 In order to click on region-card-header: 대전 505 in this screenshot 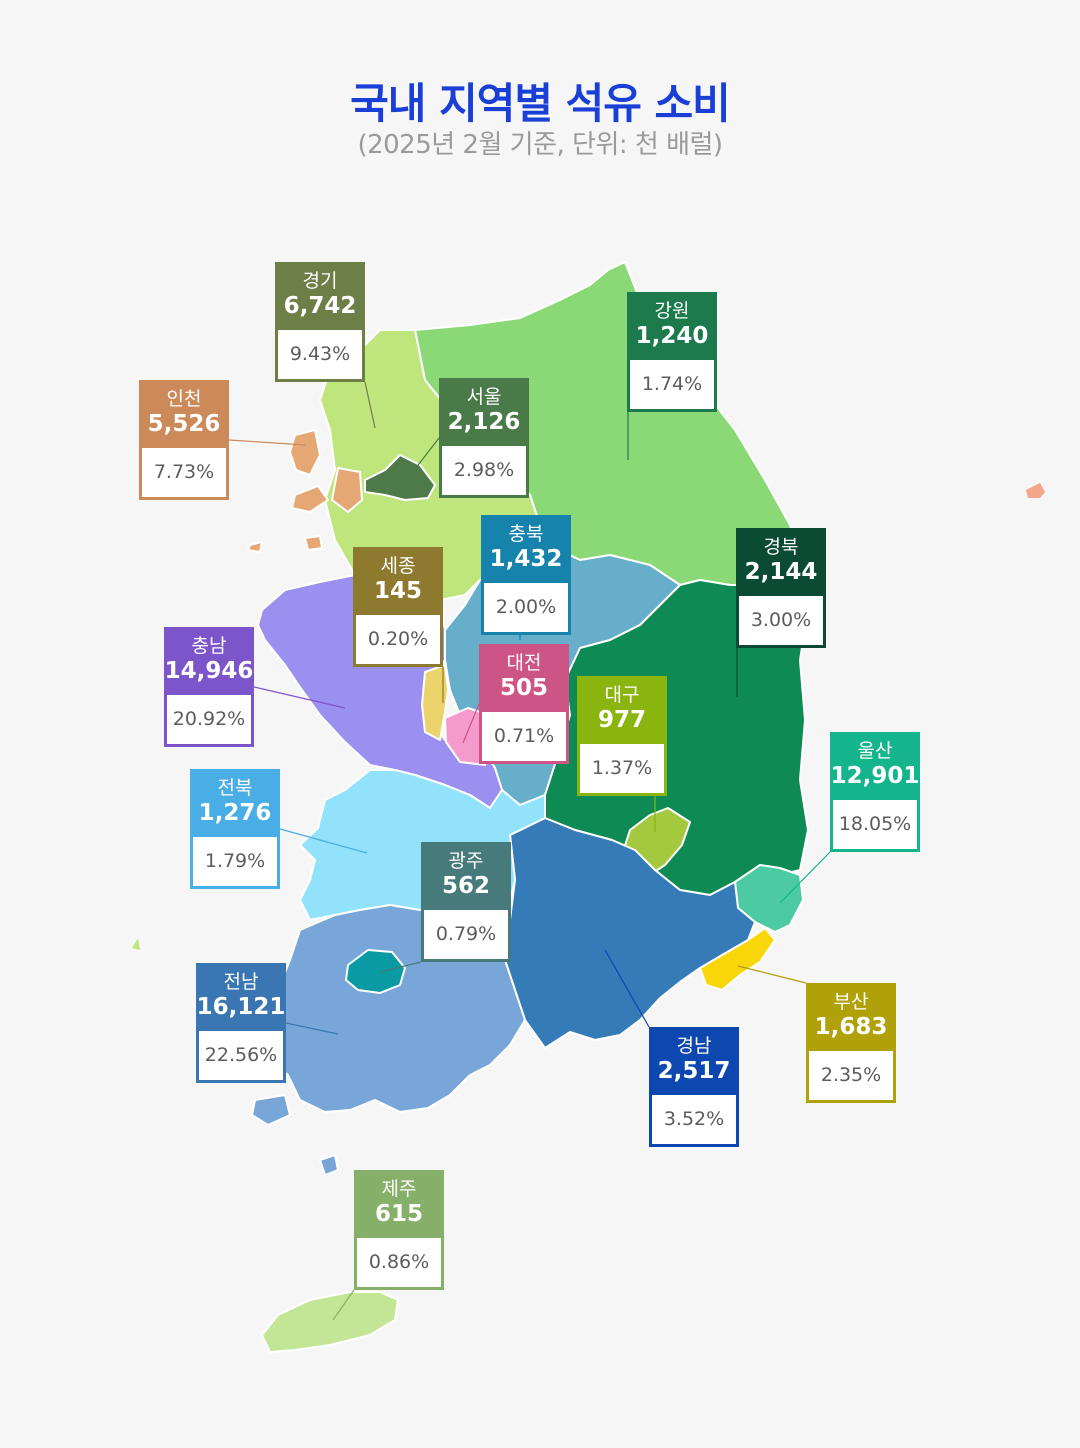, I will do `click(524, 678)`.